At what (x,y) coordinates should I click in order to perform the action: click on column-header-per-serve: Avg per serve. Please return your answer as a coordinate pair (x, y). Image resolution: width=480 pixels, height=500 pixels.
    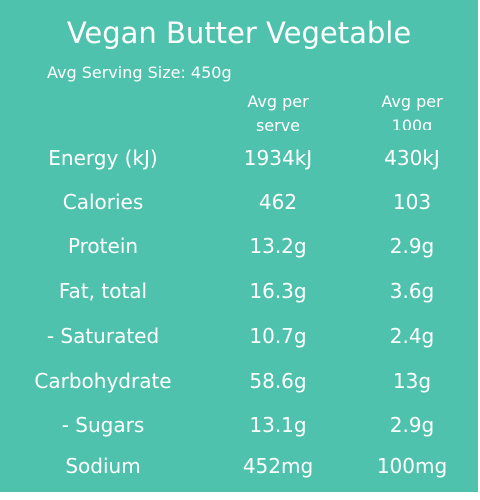
    Looking at the image, I should click on (278, 114).